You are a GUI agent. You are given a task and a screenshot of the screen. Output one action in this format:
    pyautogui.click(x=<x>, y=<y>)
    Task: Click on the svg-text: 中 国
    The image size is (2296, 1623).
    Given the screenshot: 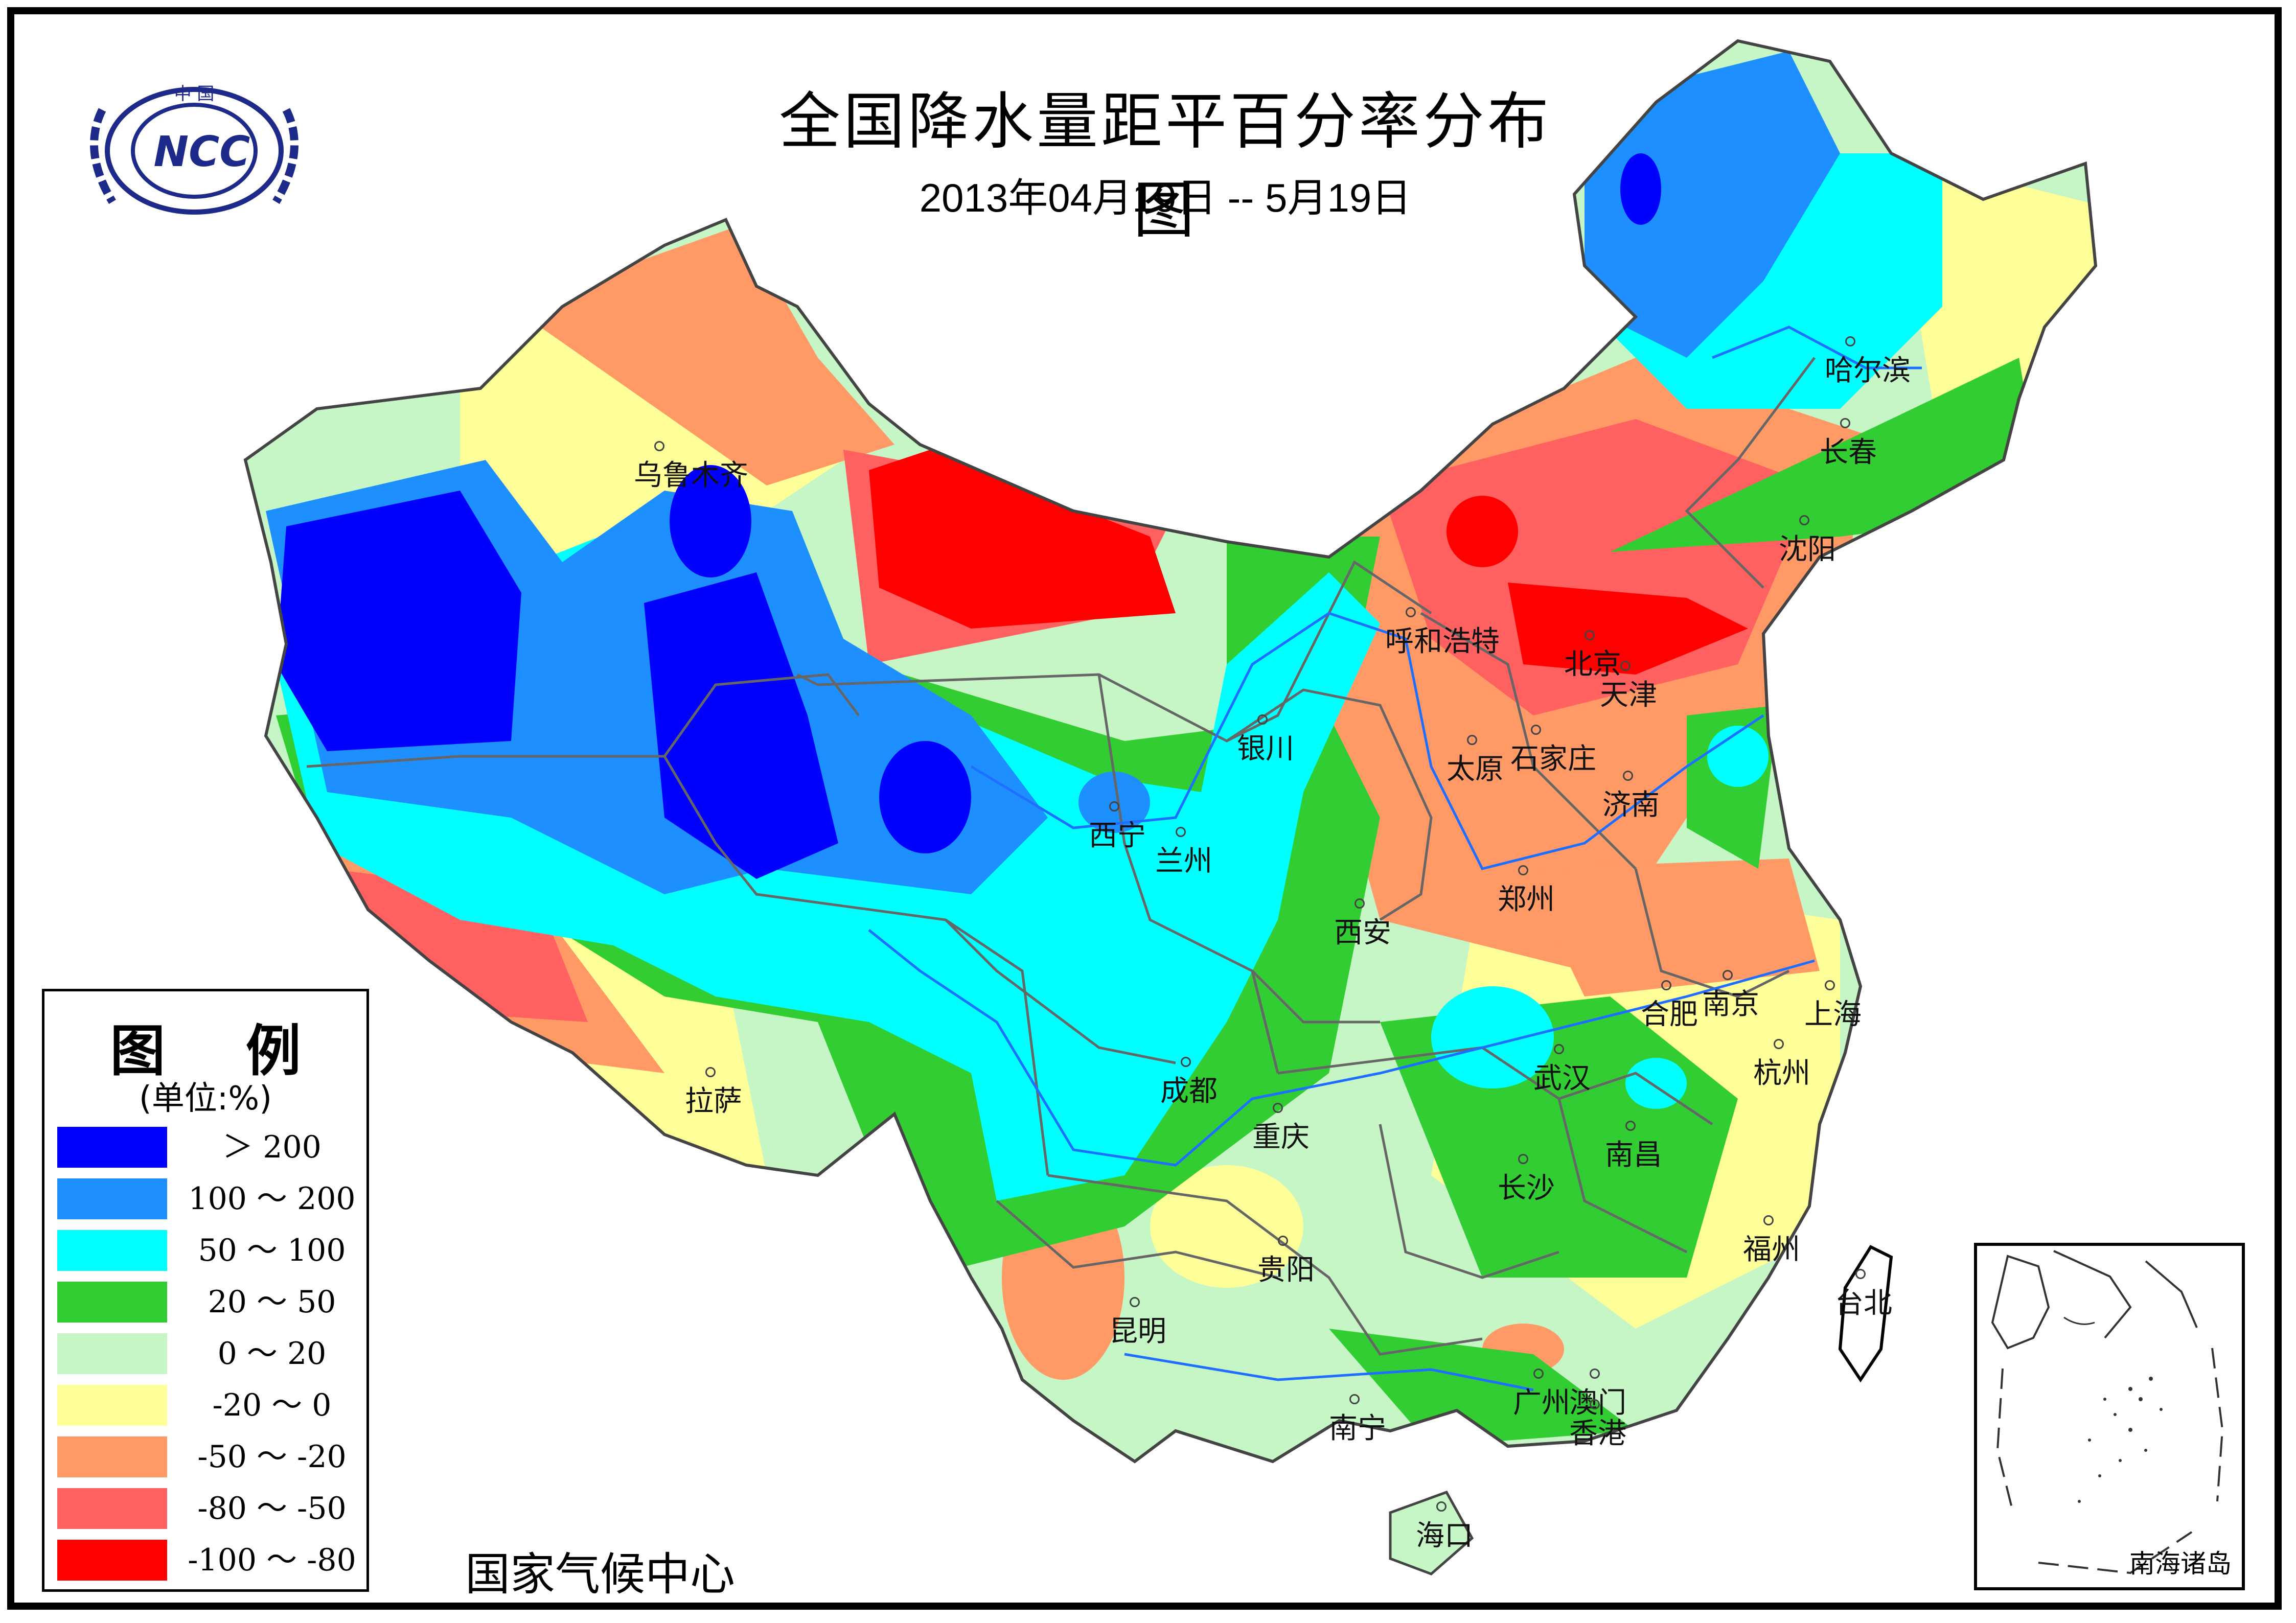 What is the action you would take?
    pyautogui.click(x=195, y=94)
    